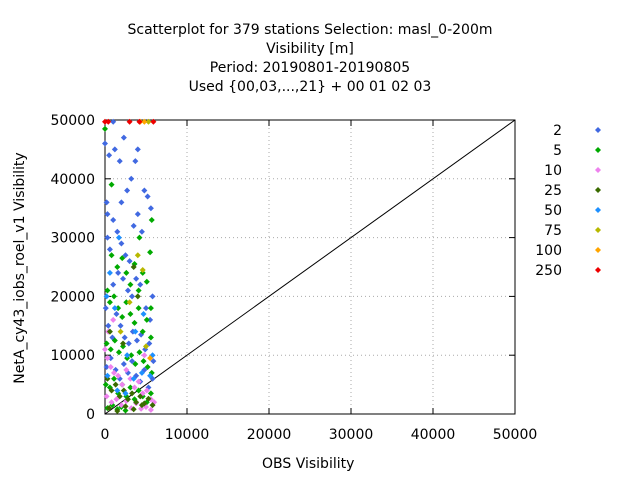 This screenshot has width=640, height=480. I want to click on x-tick-label: 0, so click(105, 435).